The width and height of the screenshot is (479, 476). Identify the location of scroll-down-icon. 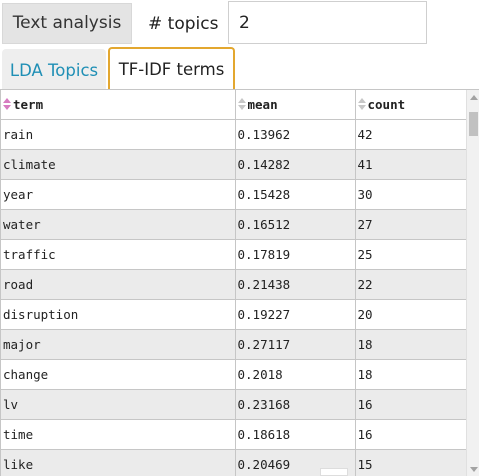
(474, 469).